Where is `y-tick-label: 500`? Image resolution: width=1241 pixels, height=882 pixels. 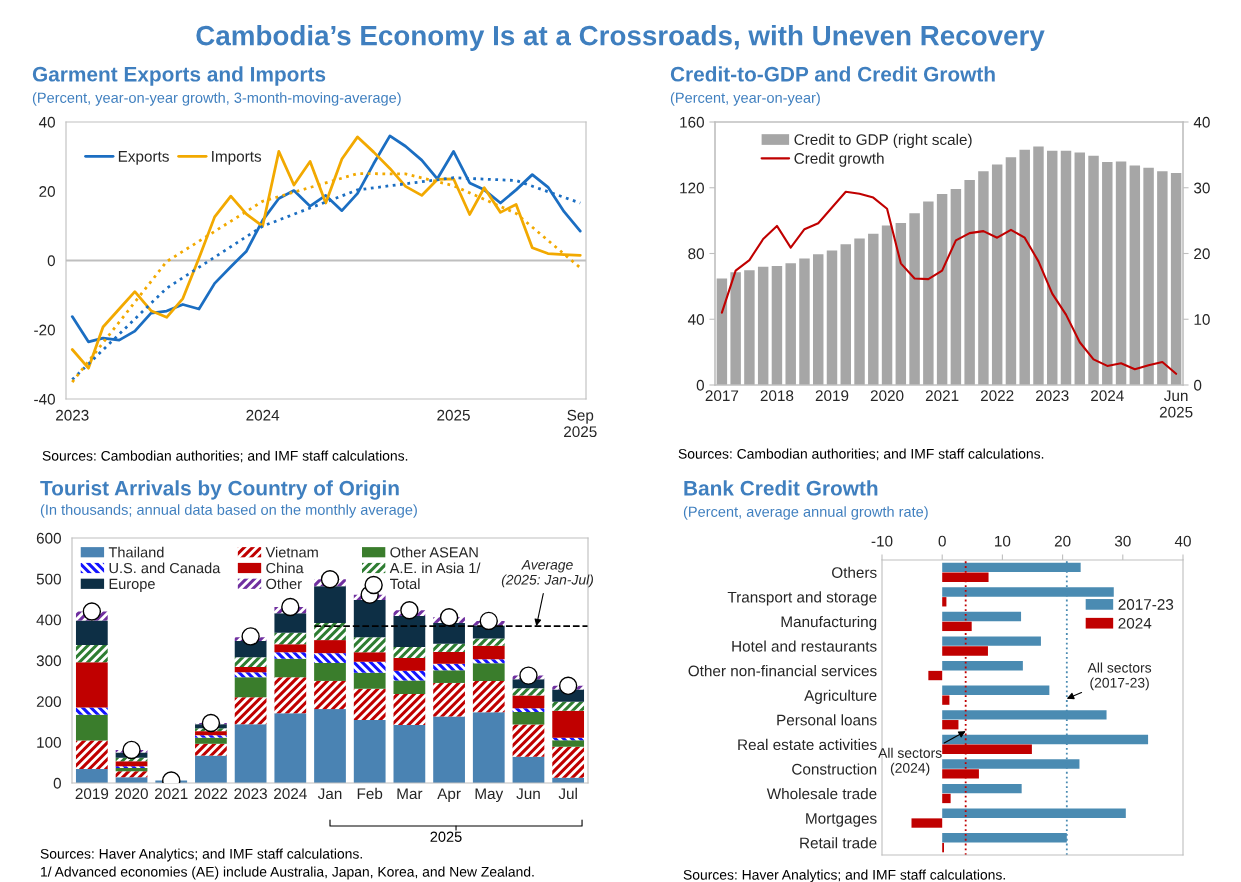
y-tick-label: 500 is located at coordinates (48, 579).